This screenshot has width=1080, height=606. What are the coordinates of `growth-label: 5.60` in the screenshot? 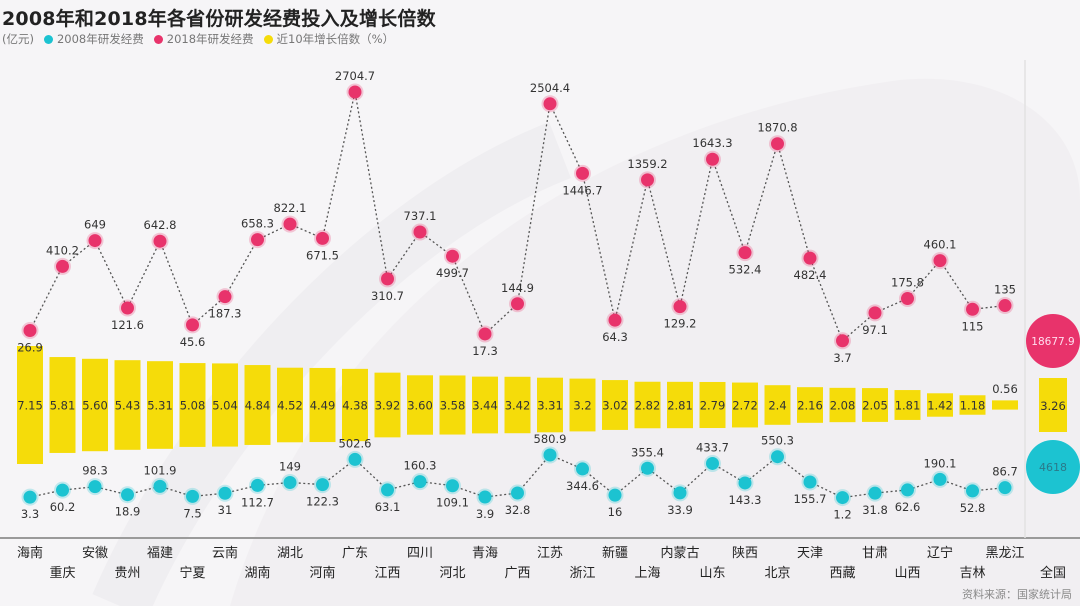 It's located at (95, 406).